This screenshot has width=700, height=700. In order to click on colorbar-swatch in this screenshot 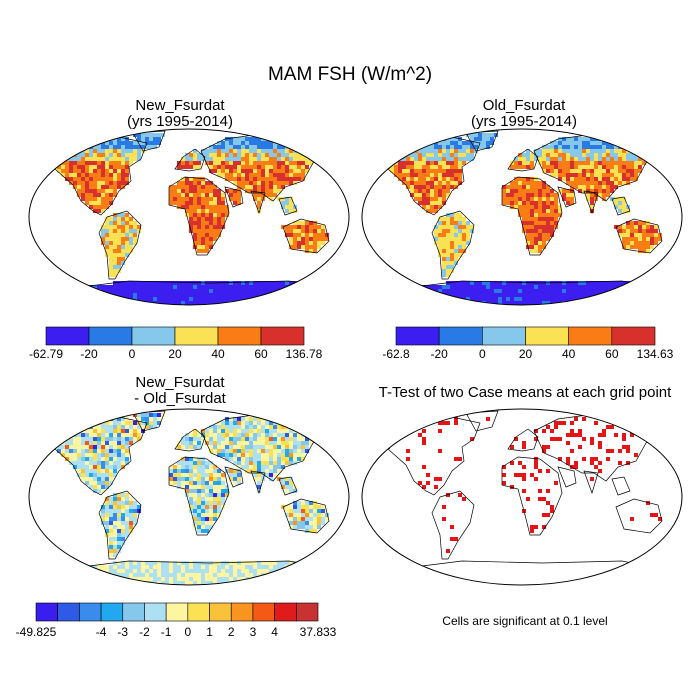, I will do `click(547, 336)`.